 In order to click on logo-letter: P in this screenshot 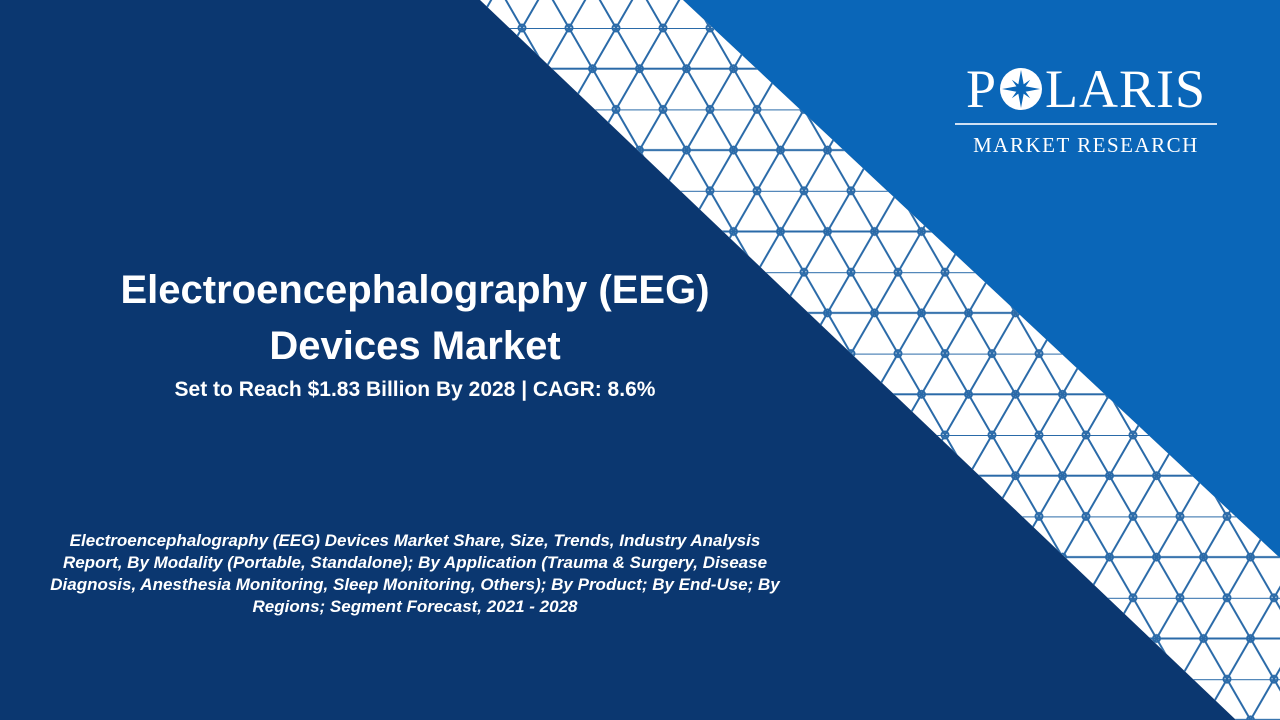, I will do `click(981, 89)`.